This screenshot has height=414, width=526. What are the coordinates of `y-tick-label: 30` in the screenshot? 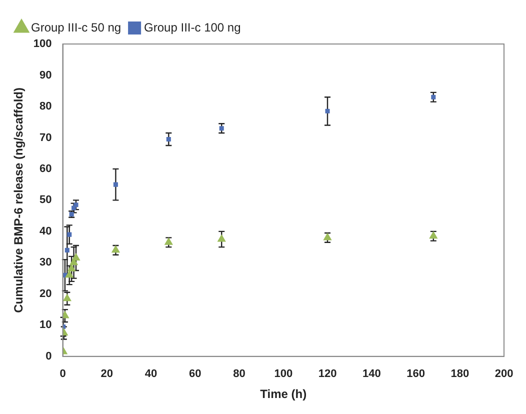 It's located at (46, 262).